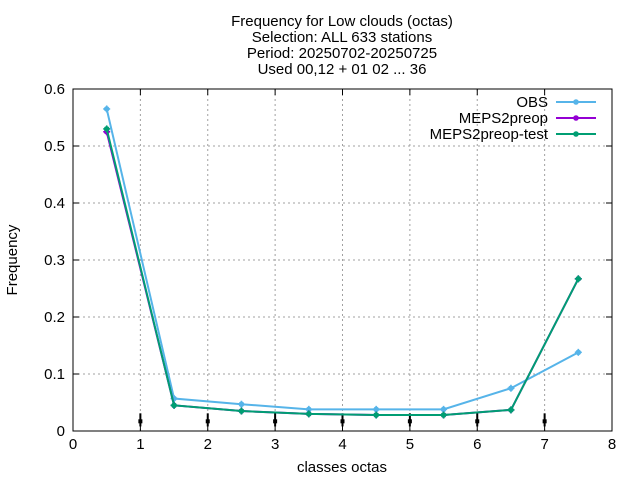 The image size is (640, 485). What do you see at coordinates (54, 89) in the screenshot?
I see `y-tick-label: 0.6` at bounding box center [54, 89].